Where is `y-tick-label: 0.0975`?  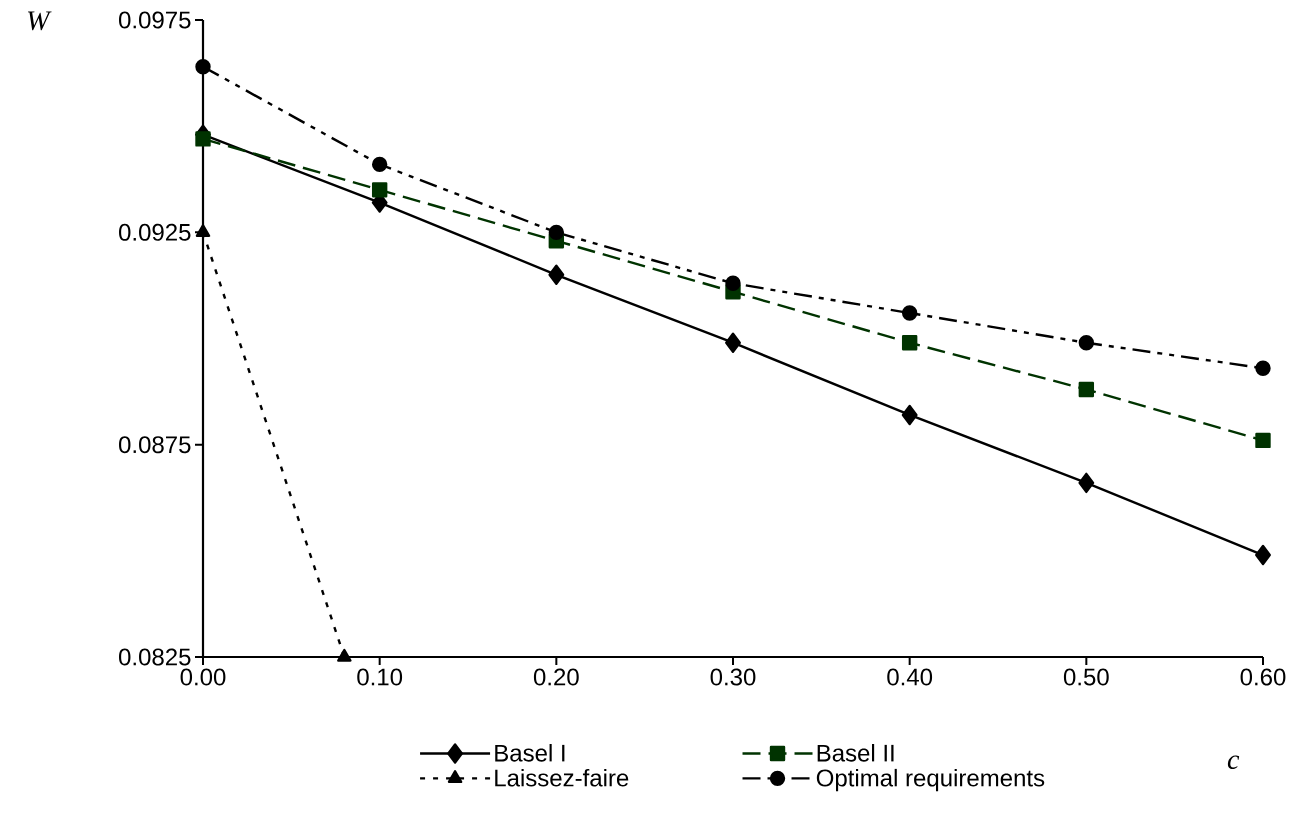
y-tick-label: 0.0975 is located at coordinates (155, 20).